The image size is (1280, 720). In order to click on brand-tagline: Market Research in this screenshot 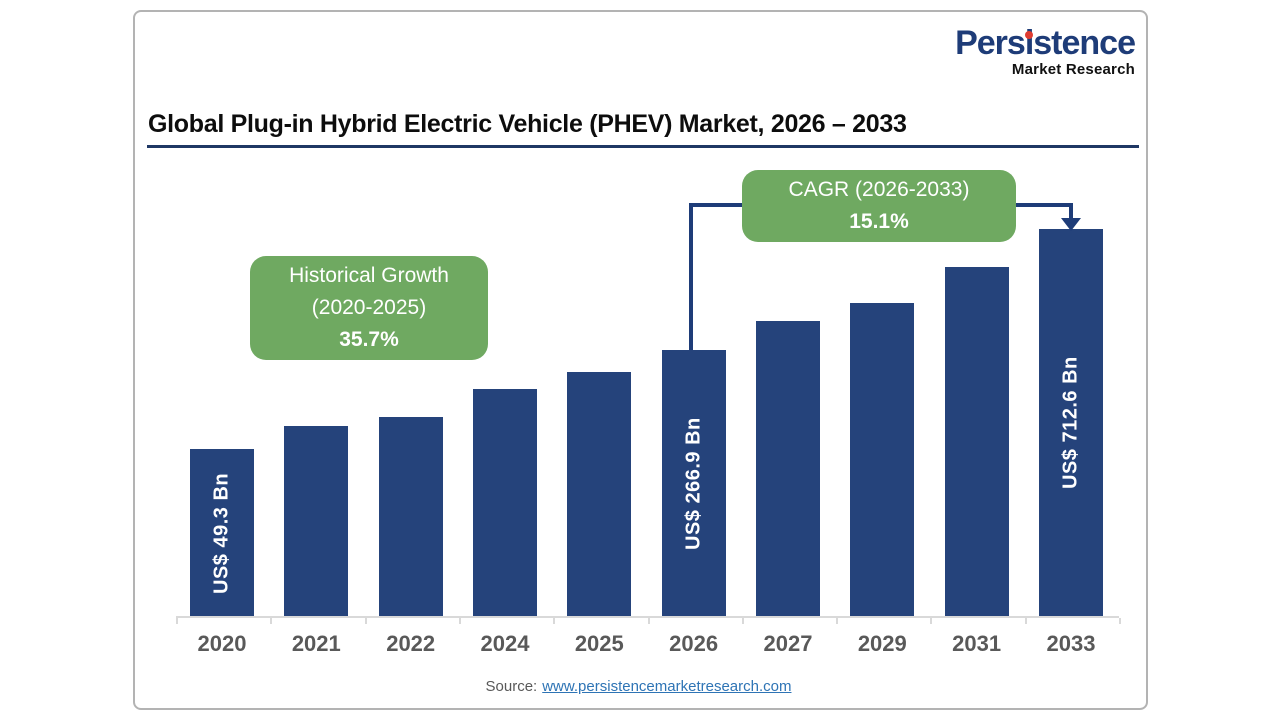, I will do `click(1073, 69)`.